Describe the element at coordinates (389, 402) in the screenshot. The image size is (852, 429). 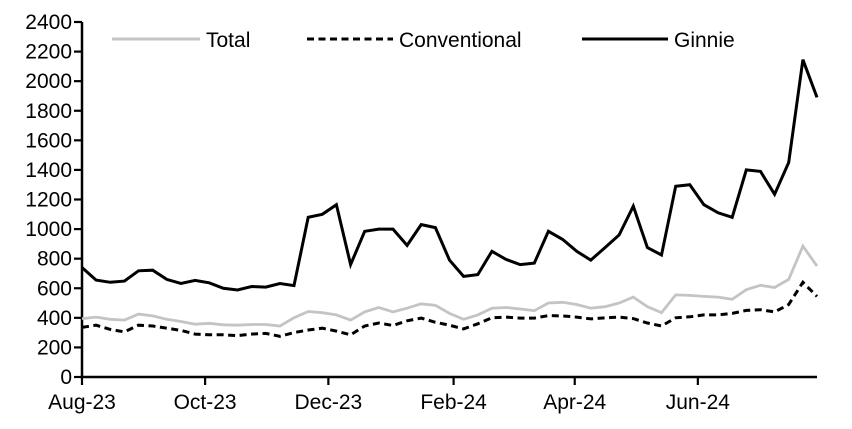
I see `x-axis-labels-group: Aug-23 Oct-23 Dec-23 Feb-24 Apr-24 Jun-24` at that location.